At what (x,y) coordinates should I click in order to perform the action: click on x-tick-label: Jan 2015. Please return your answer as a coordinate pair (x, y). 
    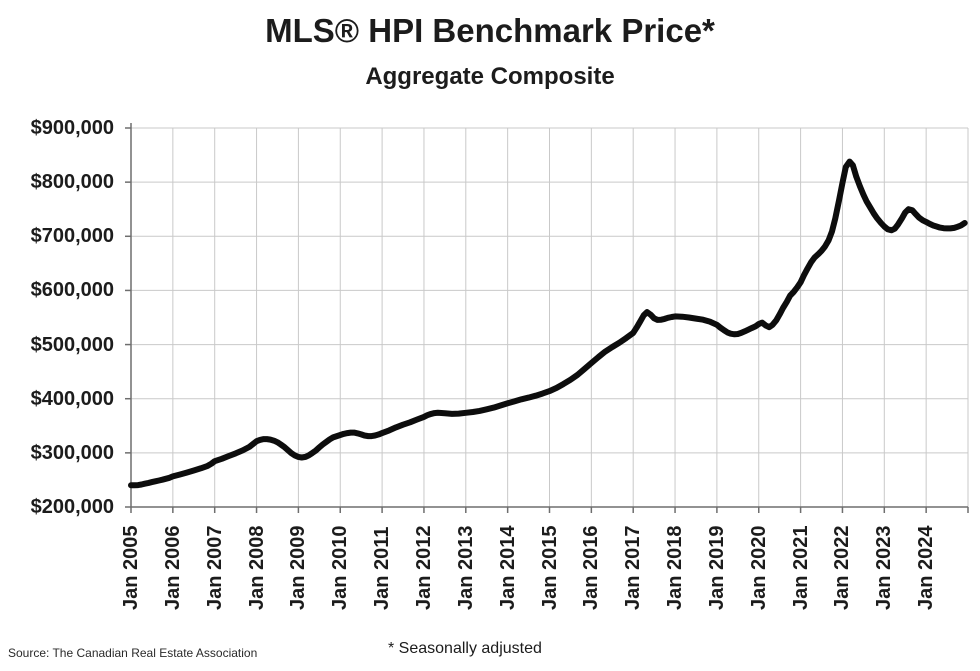
    Looking at the image, I should click on (549, 567).